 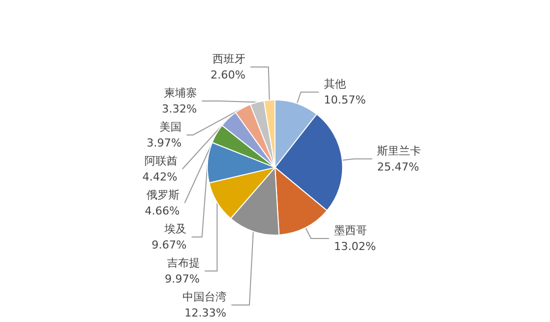 I want to click on slice-label: 西班牙, so click(x=229, y=59).